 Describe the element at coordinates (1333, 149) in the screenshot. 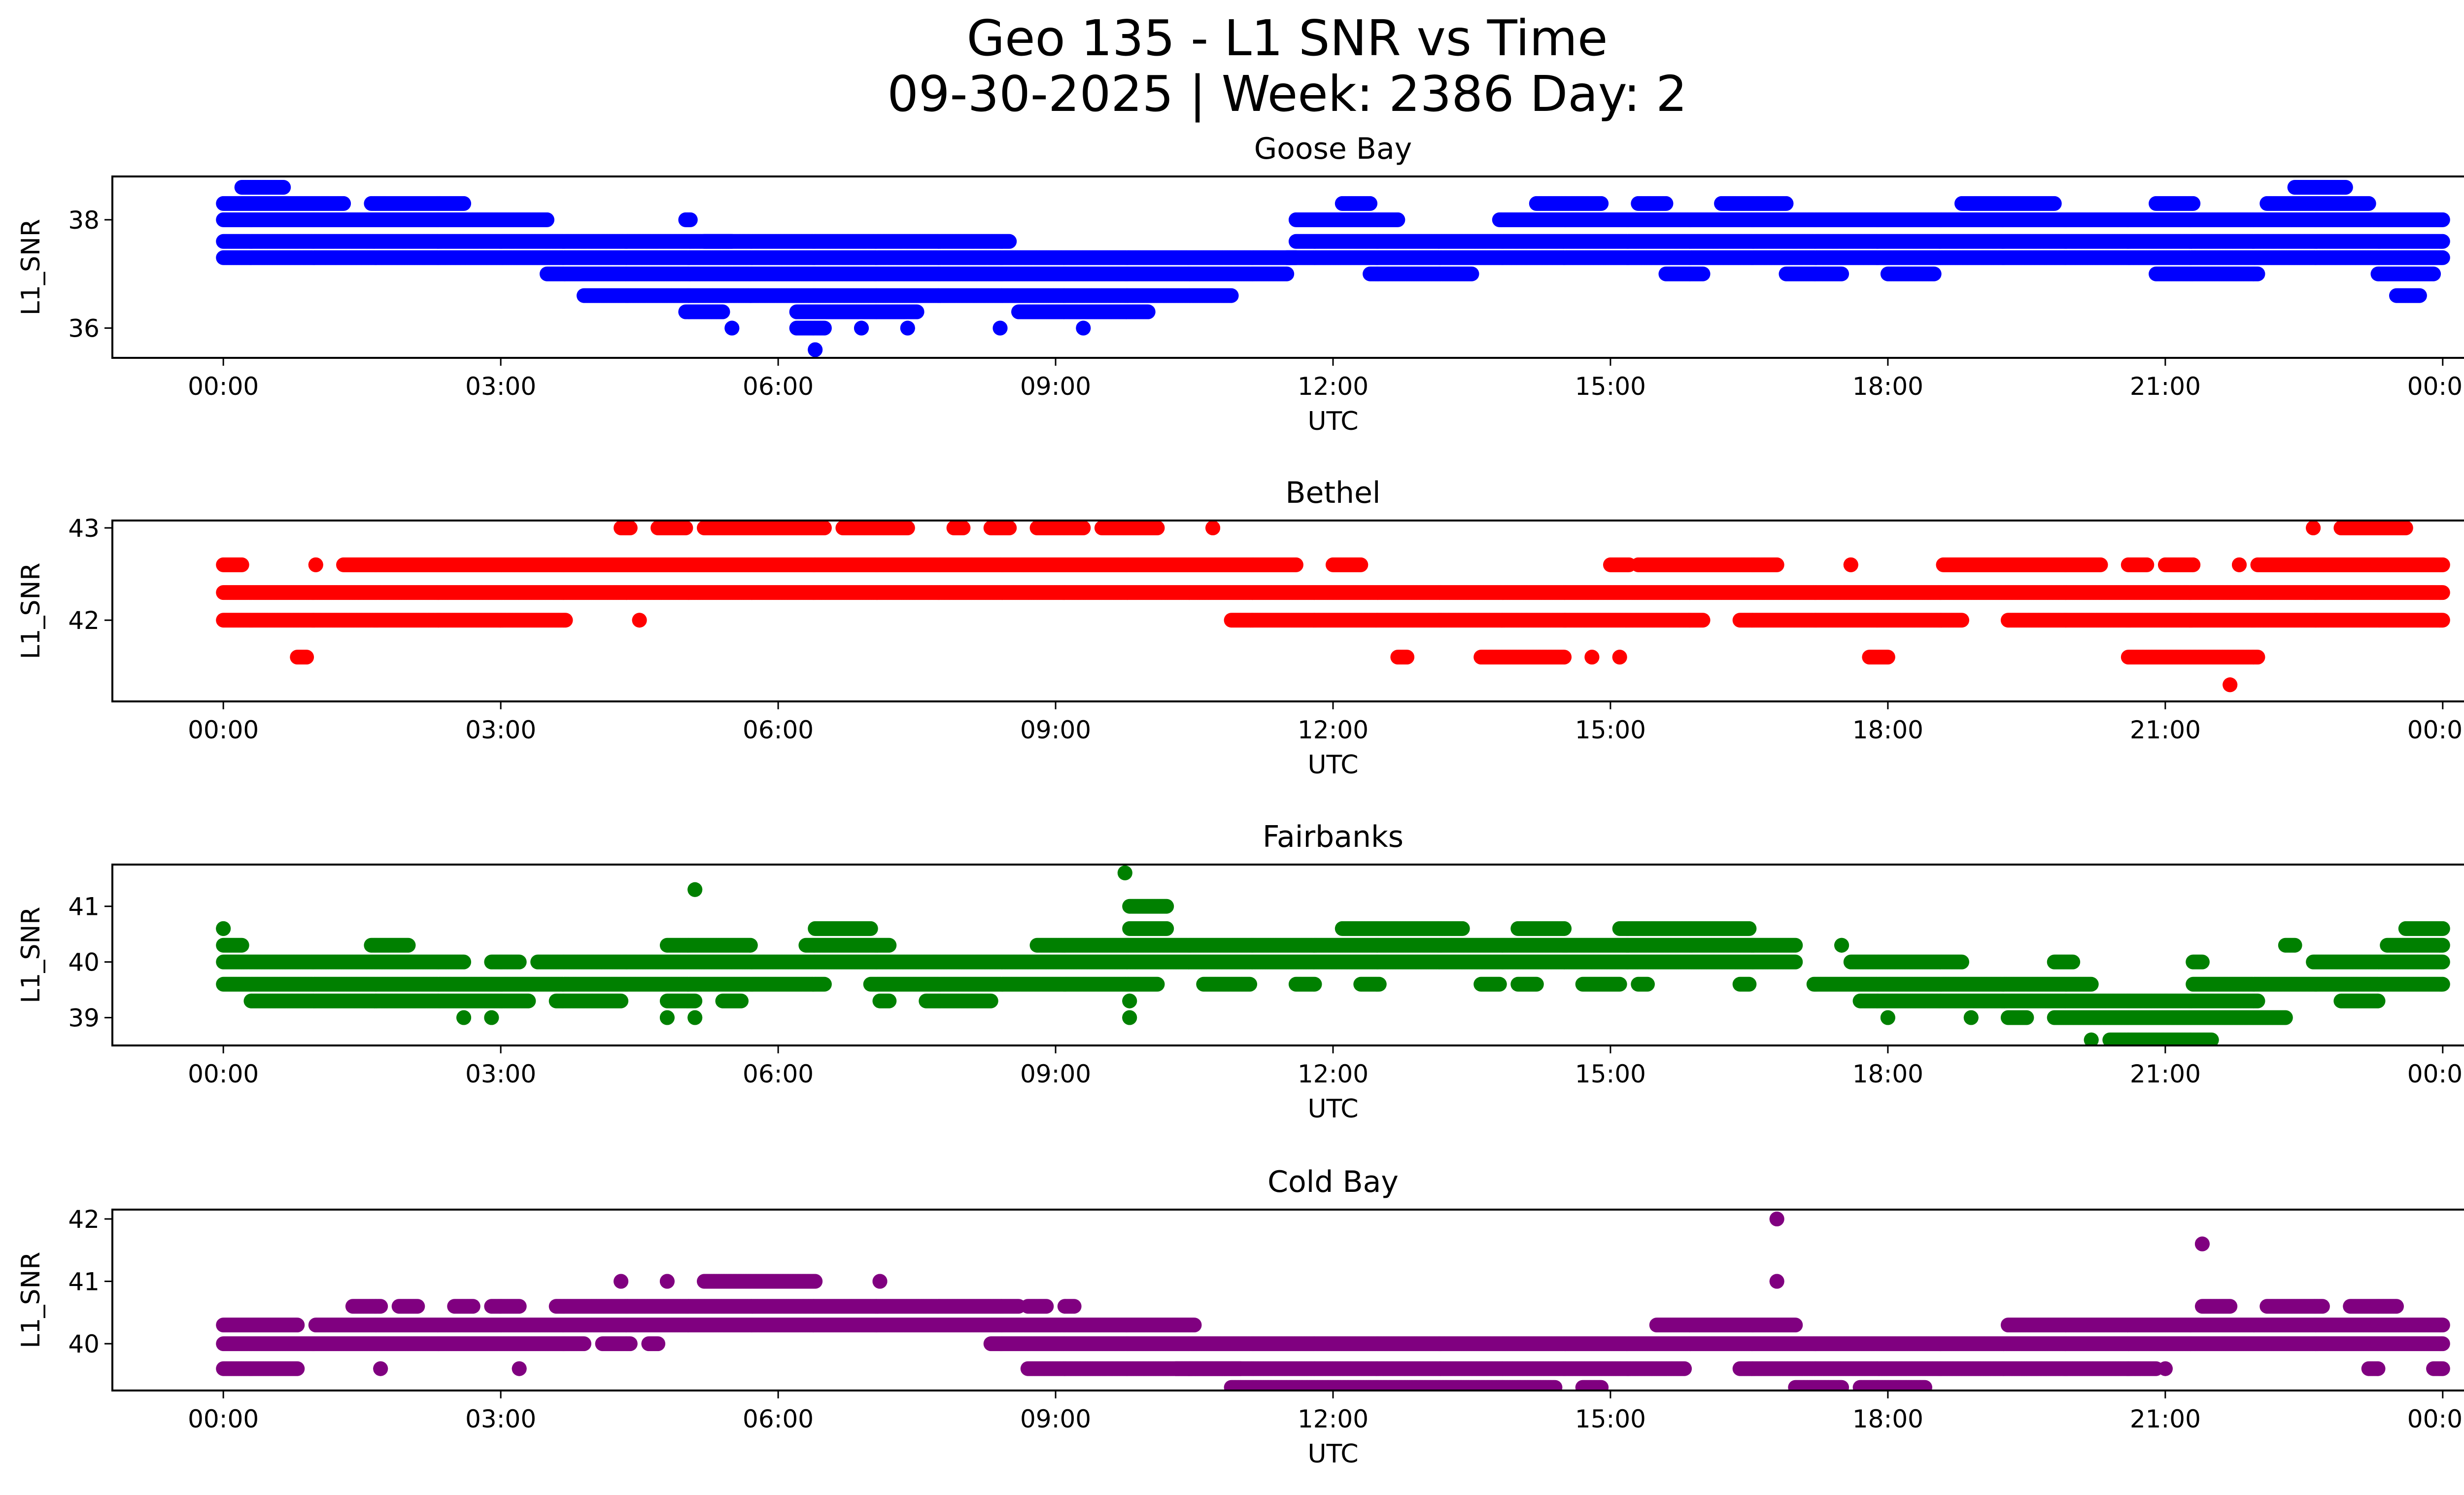

I see `panel-title: Goose Bay` at that location.